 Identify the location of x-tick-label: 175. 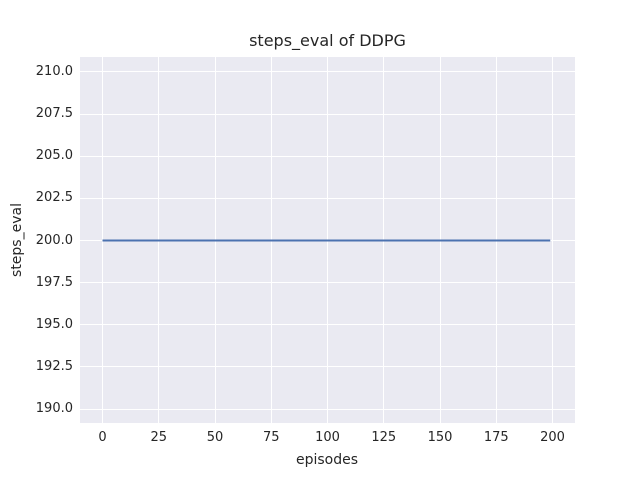
(496, 437).